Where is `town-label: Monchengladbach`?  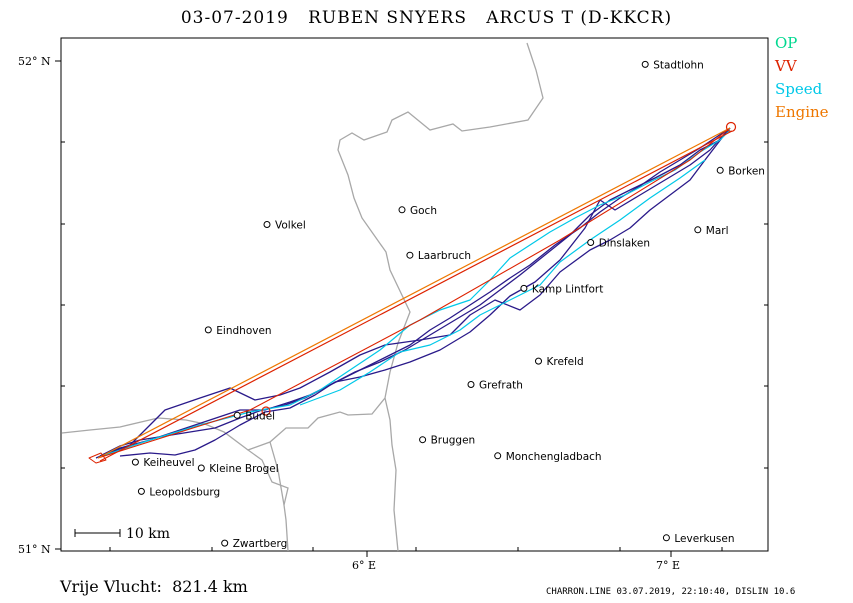
town-label: Monchengladbach is located at coordinates (554, 457).